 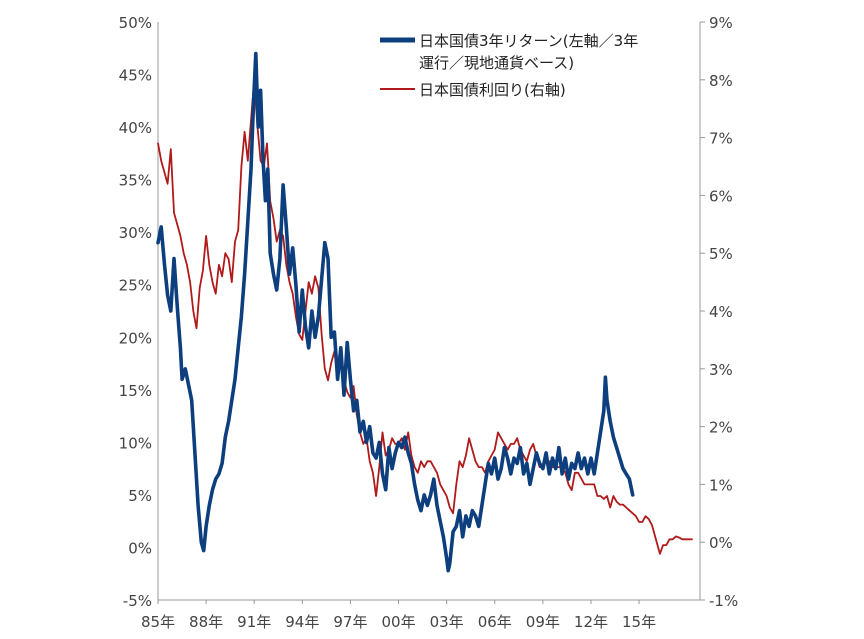 I want to click on left-axis-ticks: -5% 0% 5% 10% 15% 20% 25% 30% 35% 40% 45% 50%, so click(x=135, y=312).